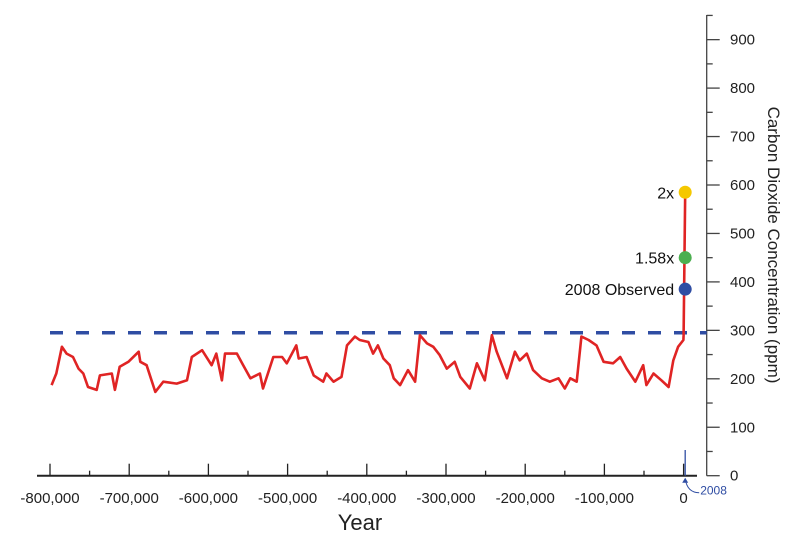  Describe the element at coordinates (366, 498) in the screenshot. I see `x-tick-label: -400,000` at that location.